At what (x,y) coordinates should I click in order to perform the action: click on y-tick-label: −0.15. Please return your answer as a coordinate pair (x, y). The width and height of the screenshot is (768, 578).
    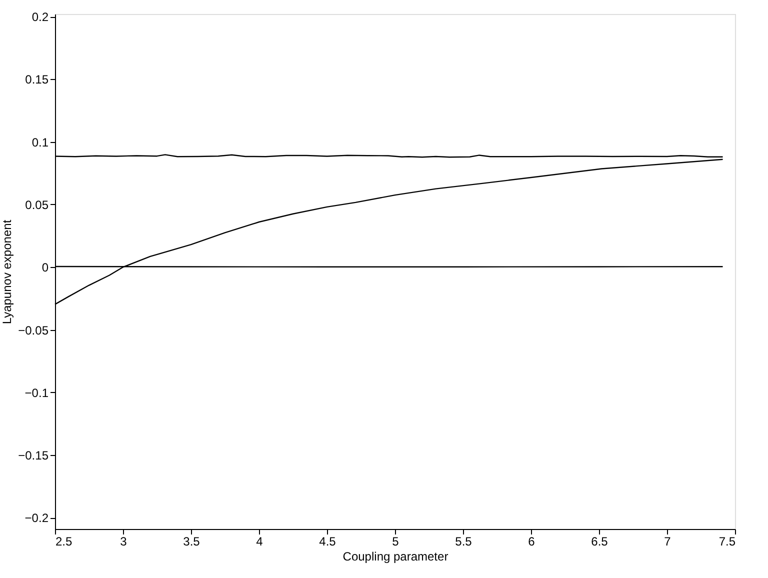
    Looking at the image, I should click on (33, 455).